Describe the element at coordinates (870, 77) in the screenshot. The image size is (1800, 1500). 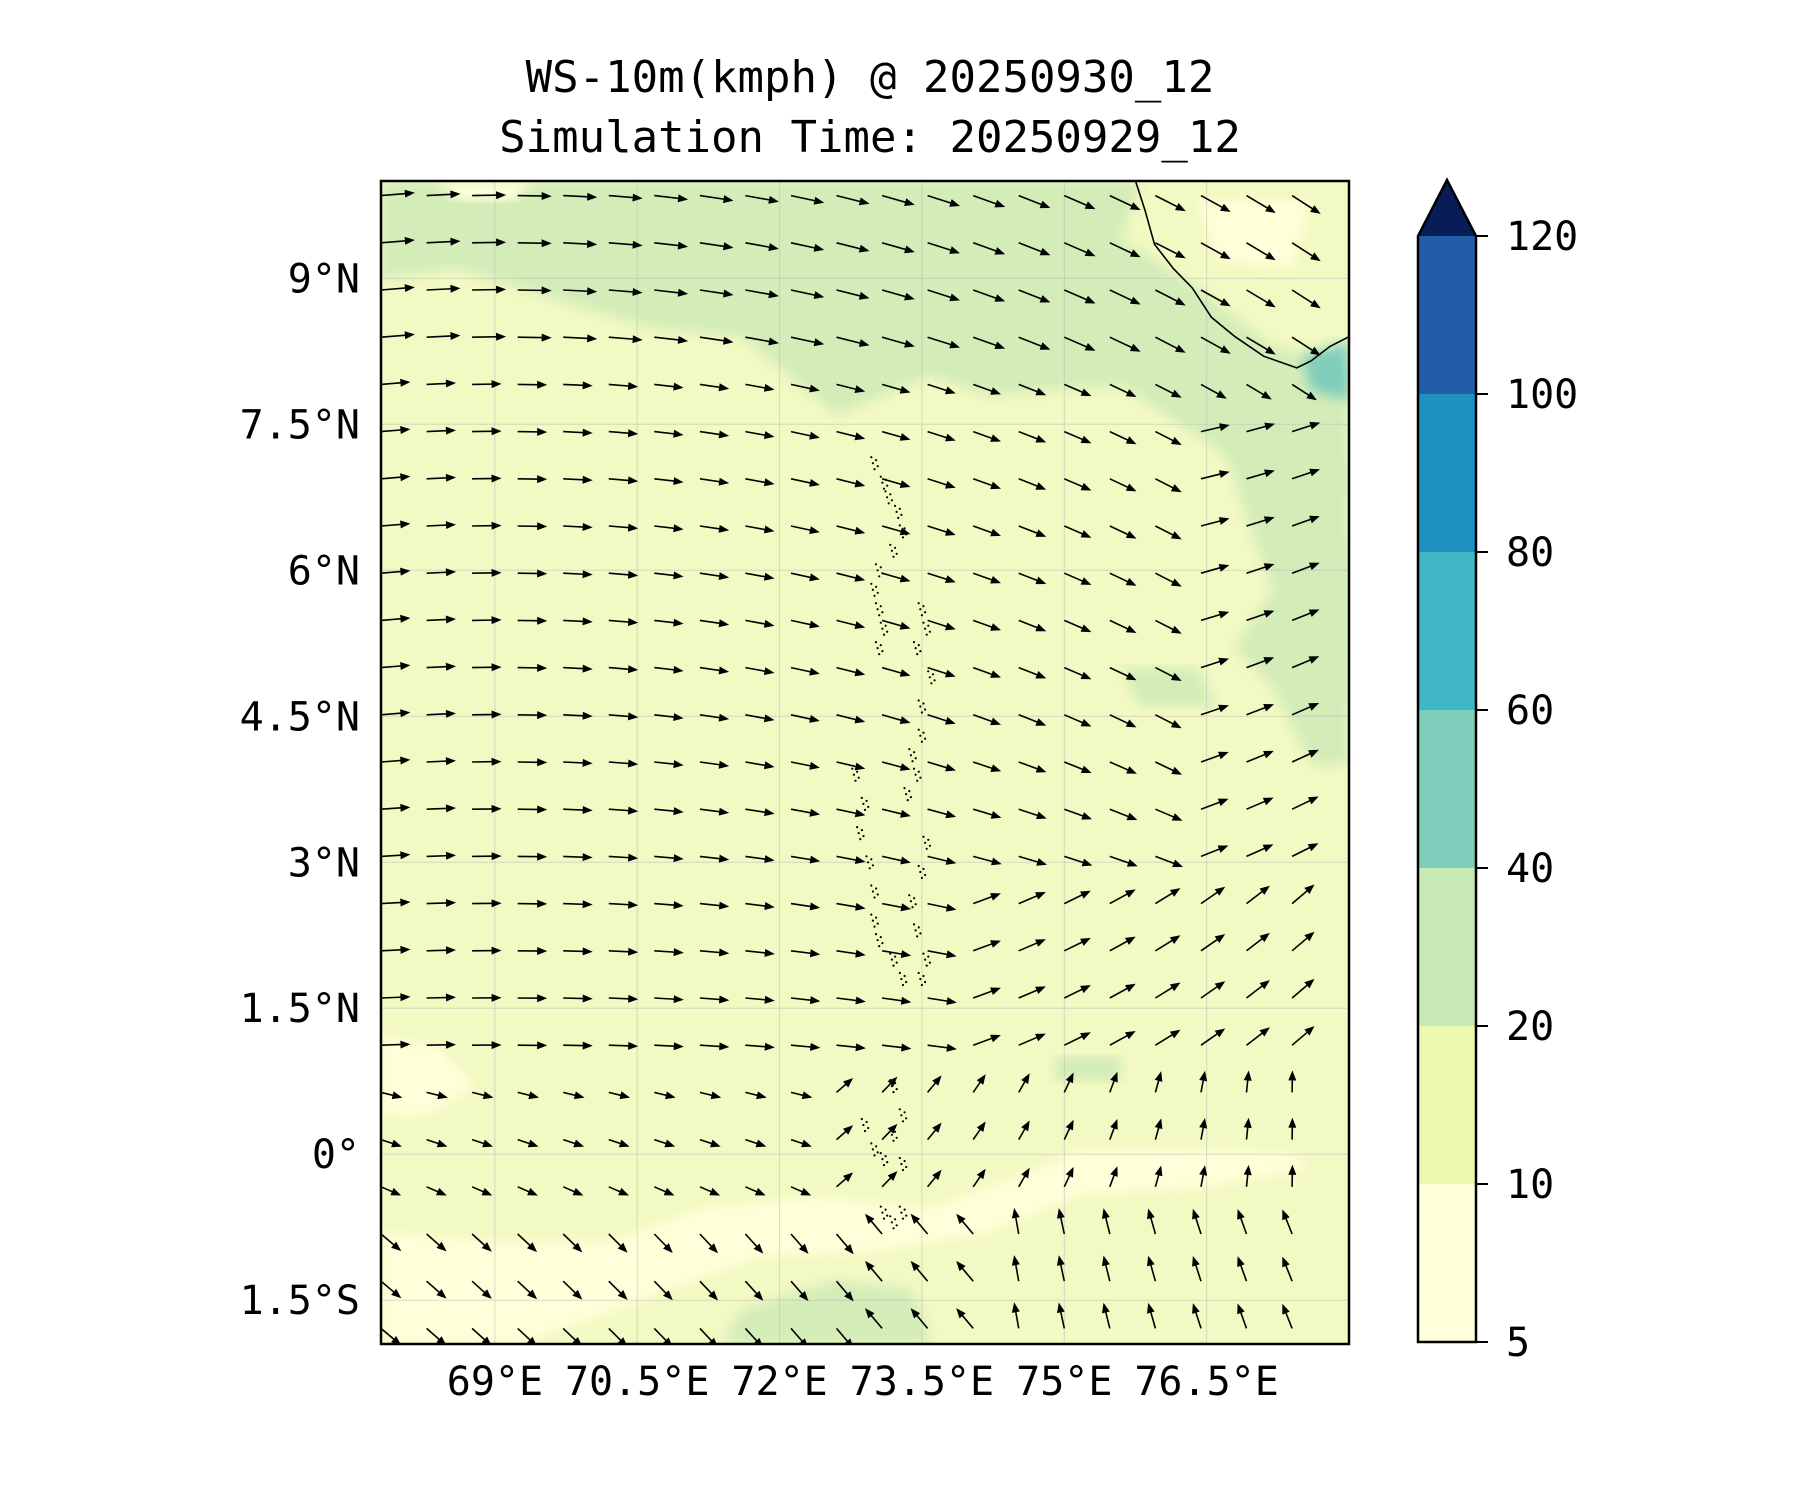
I see `map-title: WS-10m(kmph) @ 20250930_12` at that location.